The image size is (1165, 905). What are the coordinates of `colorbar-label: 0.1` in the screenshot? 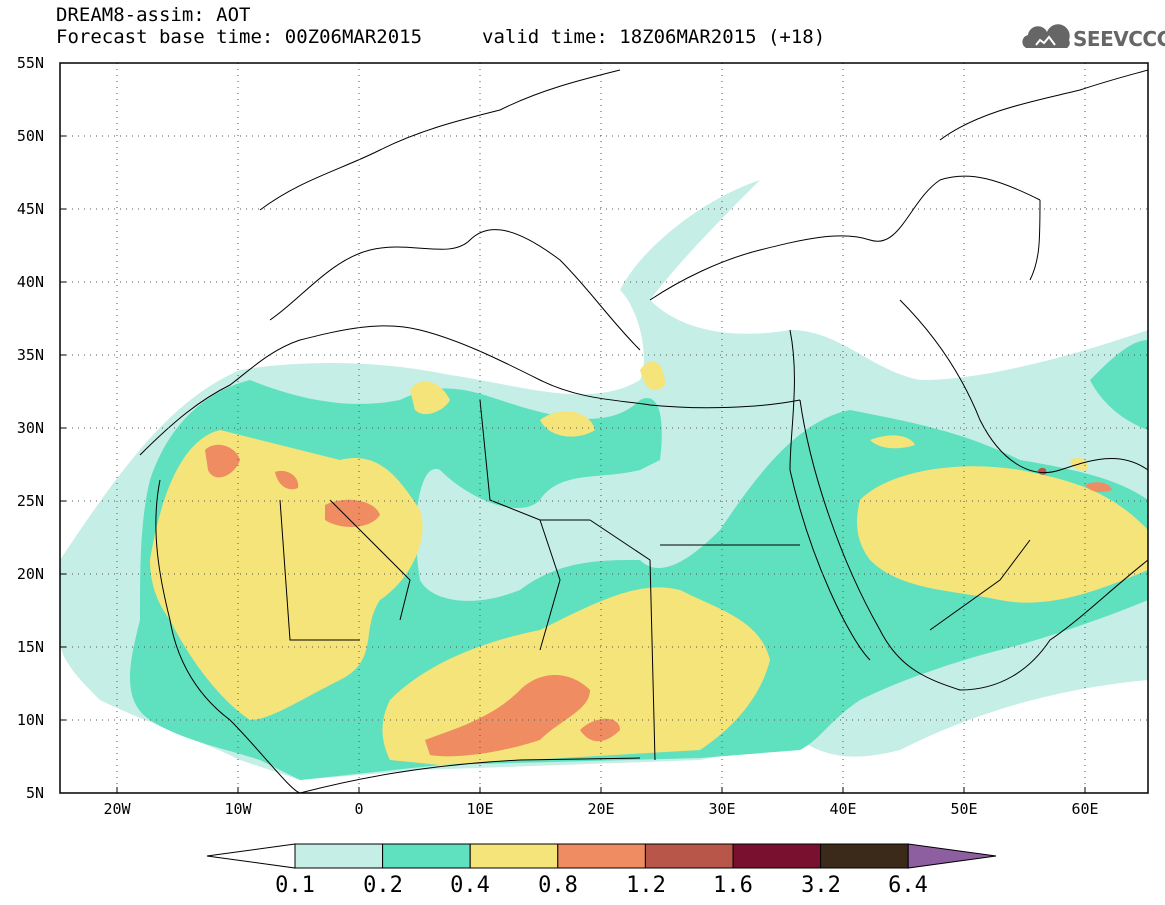 It's located at (295, 885).